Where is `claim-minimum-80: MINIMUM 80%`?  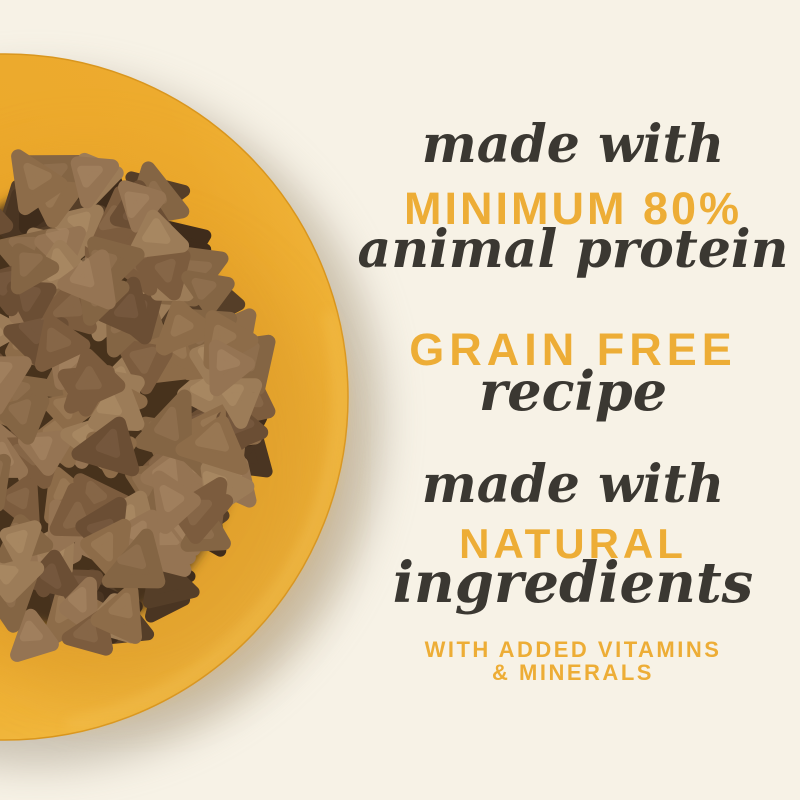 claim-minimum-80: MINIMUM 80% is located at coordinates (573, 208).